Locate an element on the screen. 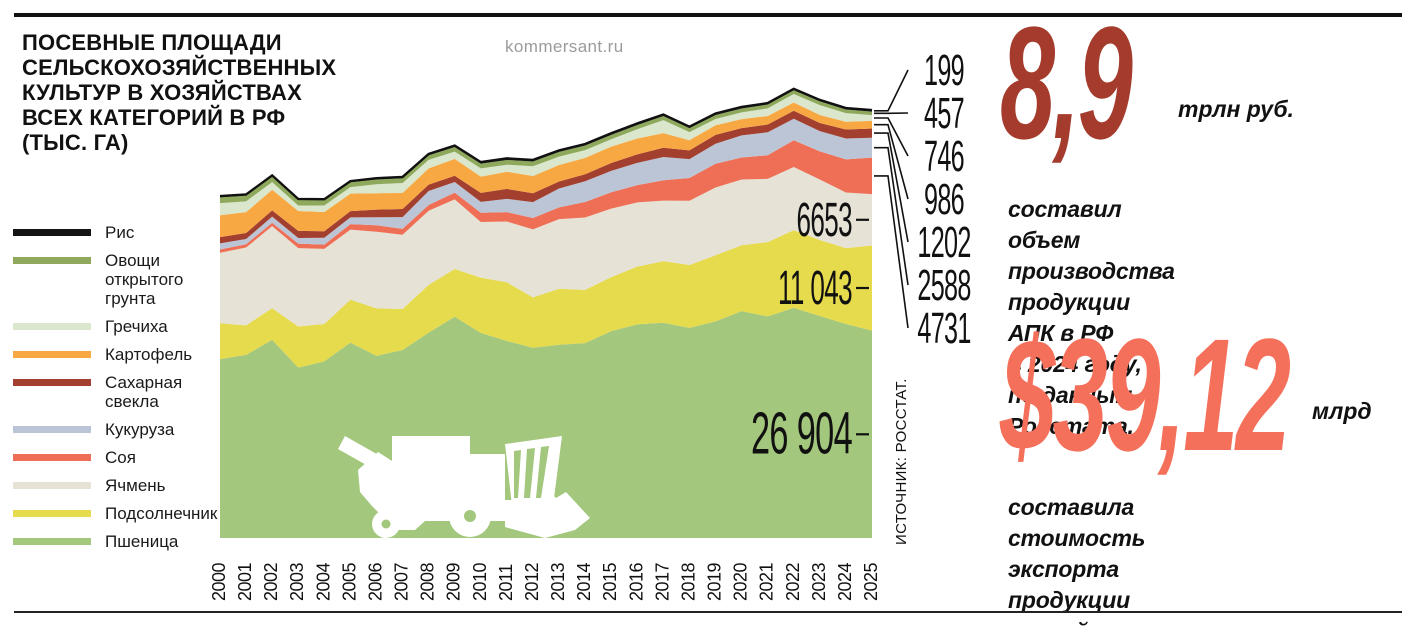  x-tick-label-2024: 2024 is located at coordinates (845, 581).